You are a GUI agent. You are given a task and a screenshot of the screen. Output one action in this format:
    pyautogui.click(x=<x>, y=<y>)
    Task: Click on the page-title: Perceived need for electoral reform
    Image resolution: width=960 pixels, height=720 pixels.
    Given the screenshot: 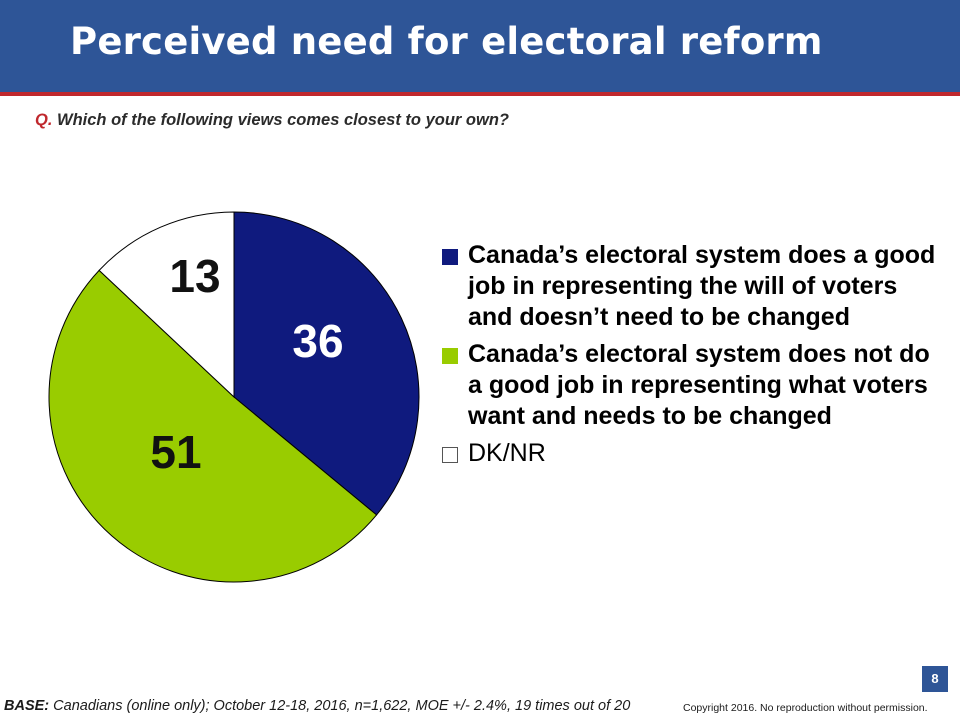 What is the action you would take?
    pyautogui.click(x=446, y=41)
    